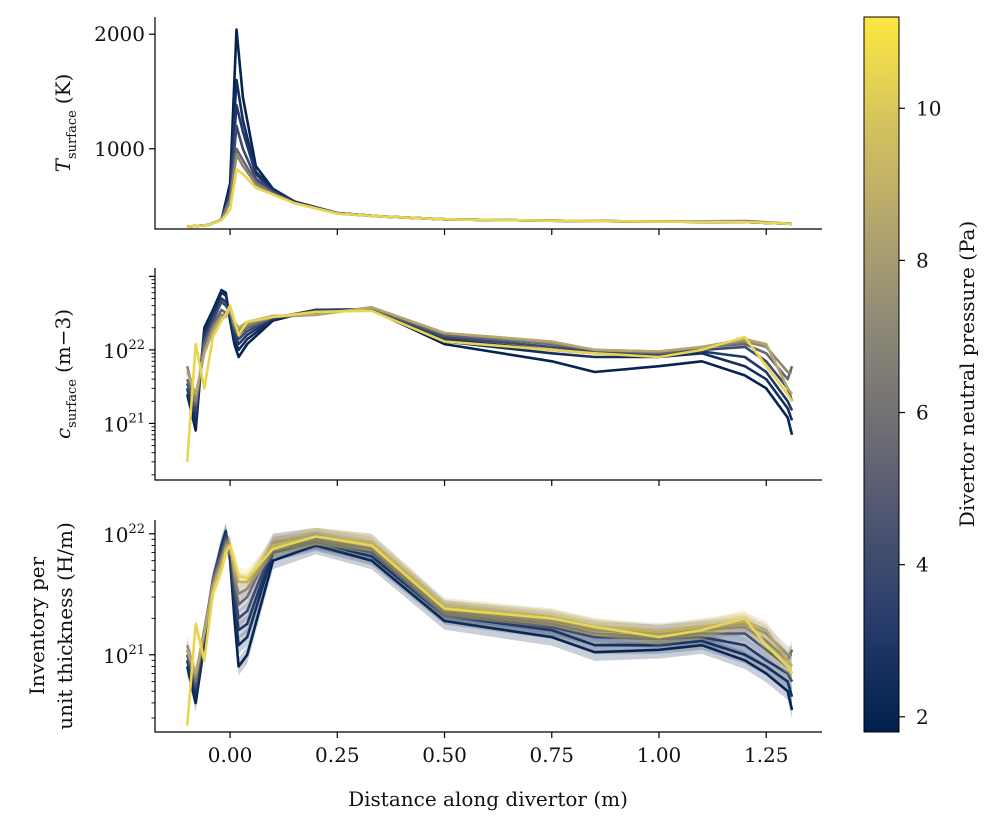 Image resolution: width=1007 pixels, height=822 pixels. What do you see at coordinates (552, 755) in the screenshot?
I see `x-tick-label: 0.75` at bounding box center [552, 755].